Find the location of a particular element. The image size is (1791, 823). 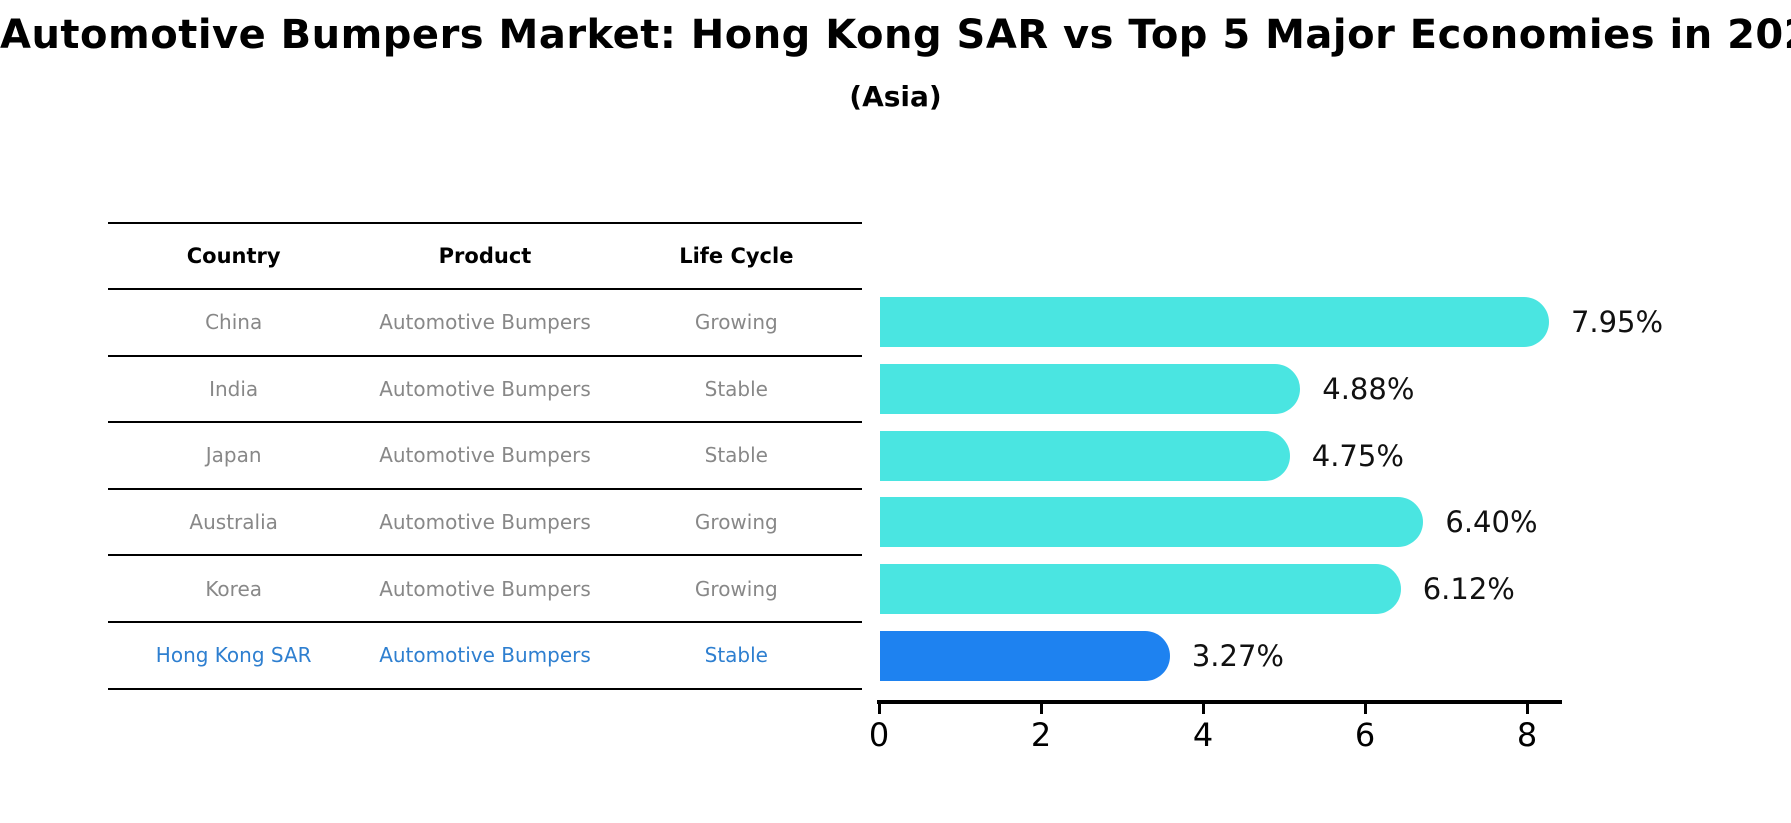

bar-value-label: 4.88% is located at coordinates (1368, 388).